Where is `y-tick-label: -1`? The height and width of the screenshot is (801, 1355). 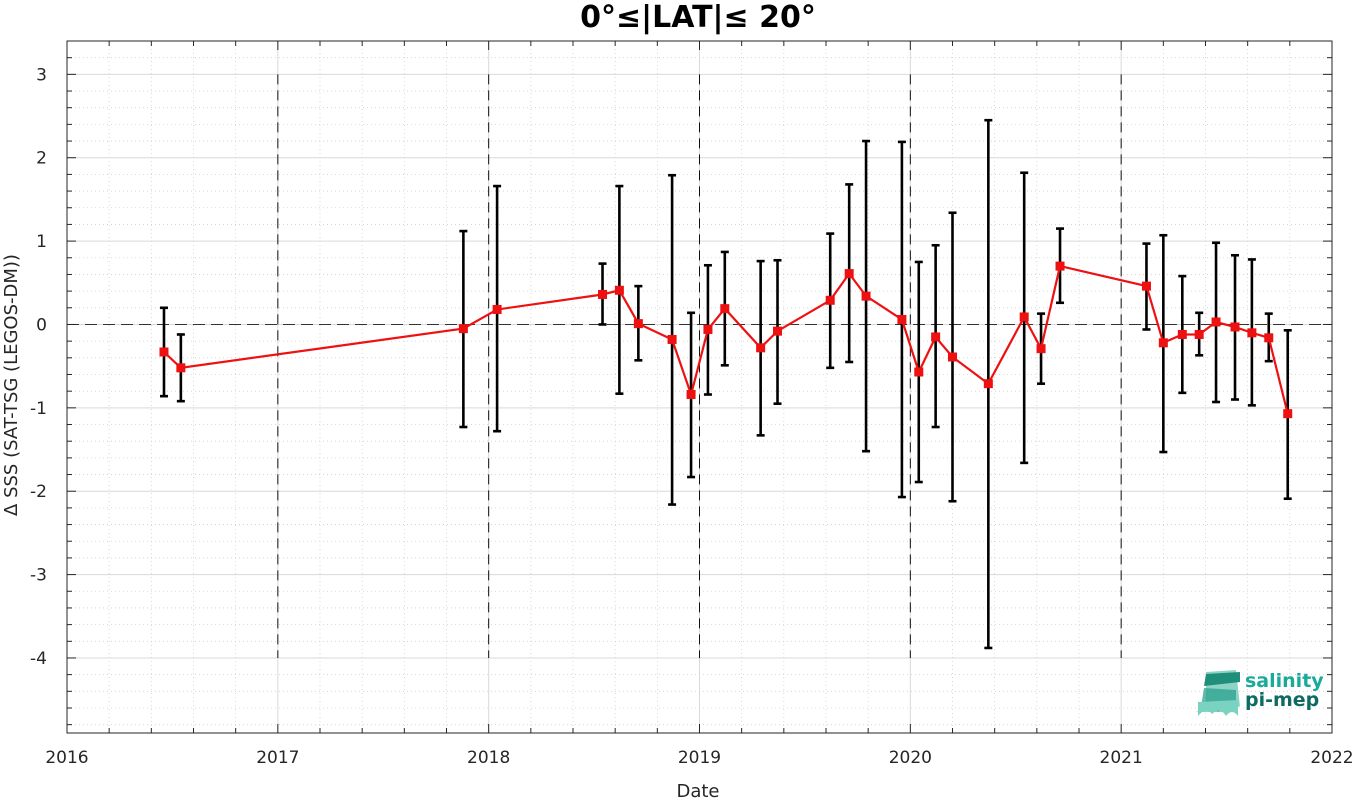
y-tick-label: -1 is located at coordinates (38, 409).